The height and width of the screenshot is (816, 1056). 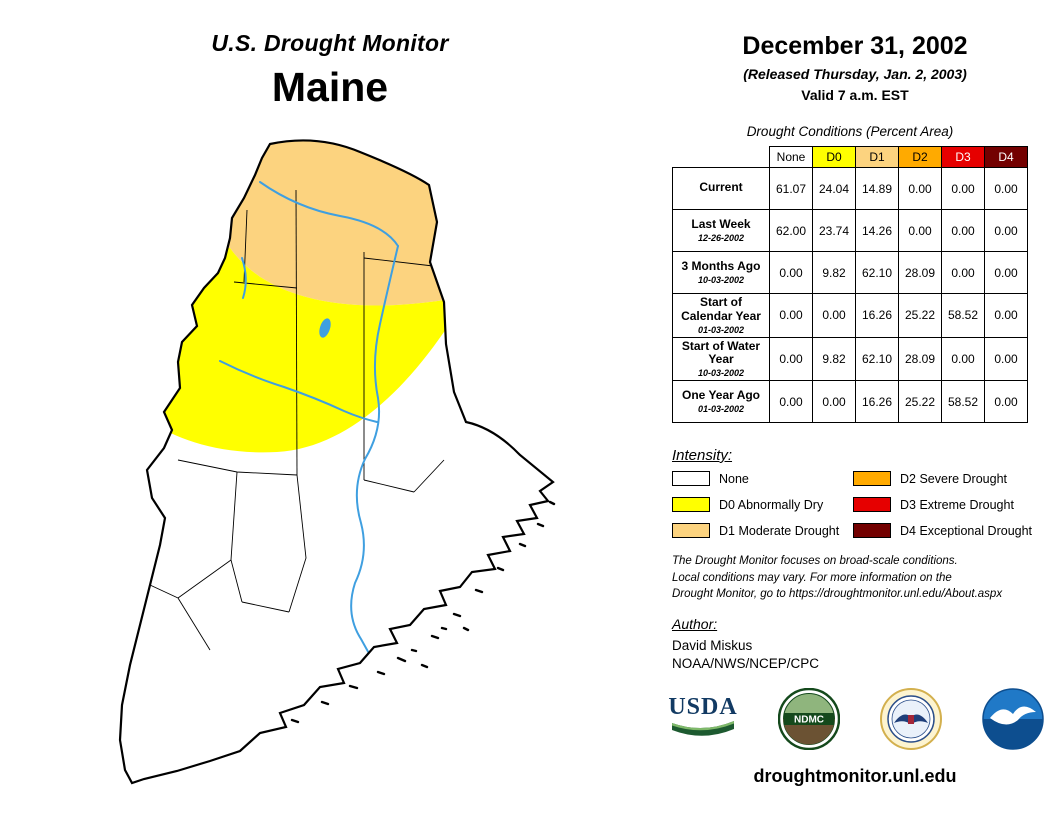 I want to click on row-label-date: 10-03-2002, so click(x=721, y=279).